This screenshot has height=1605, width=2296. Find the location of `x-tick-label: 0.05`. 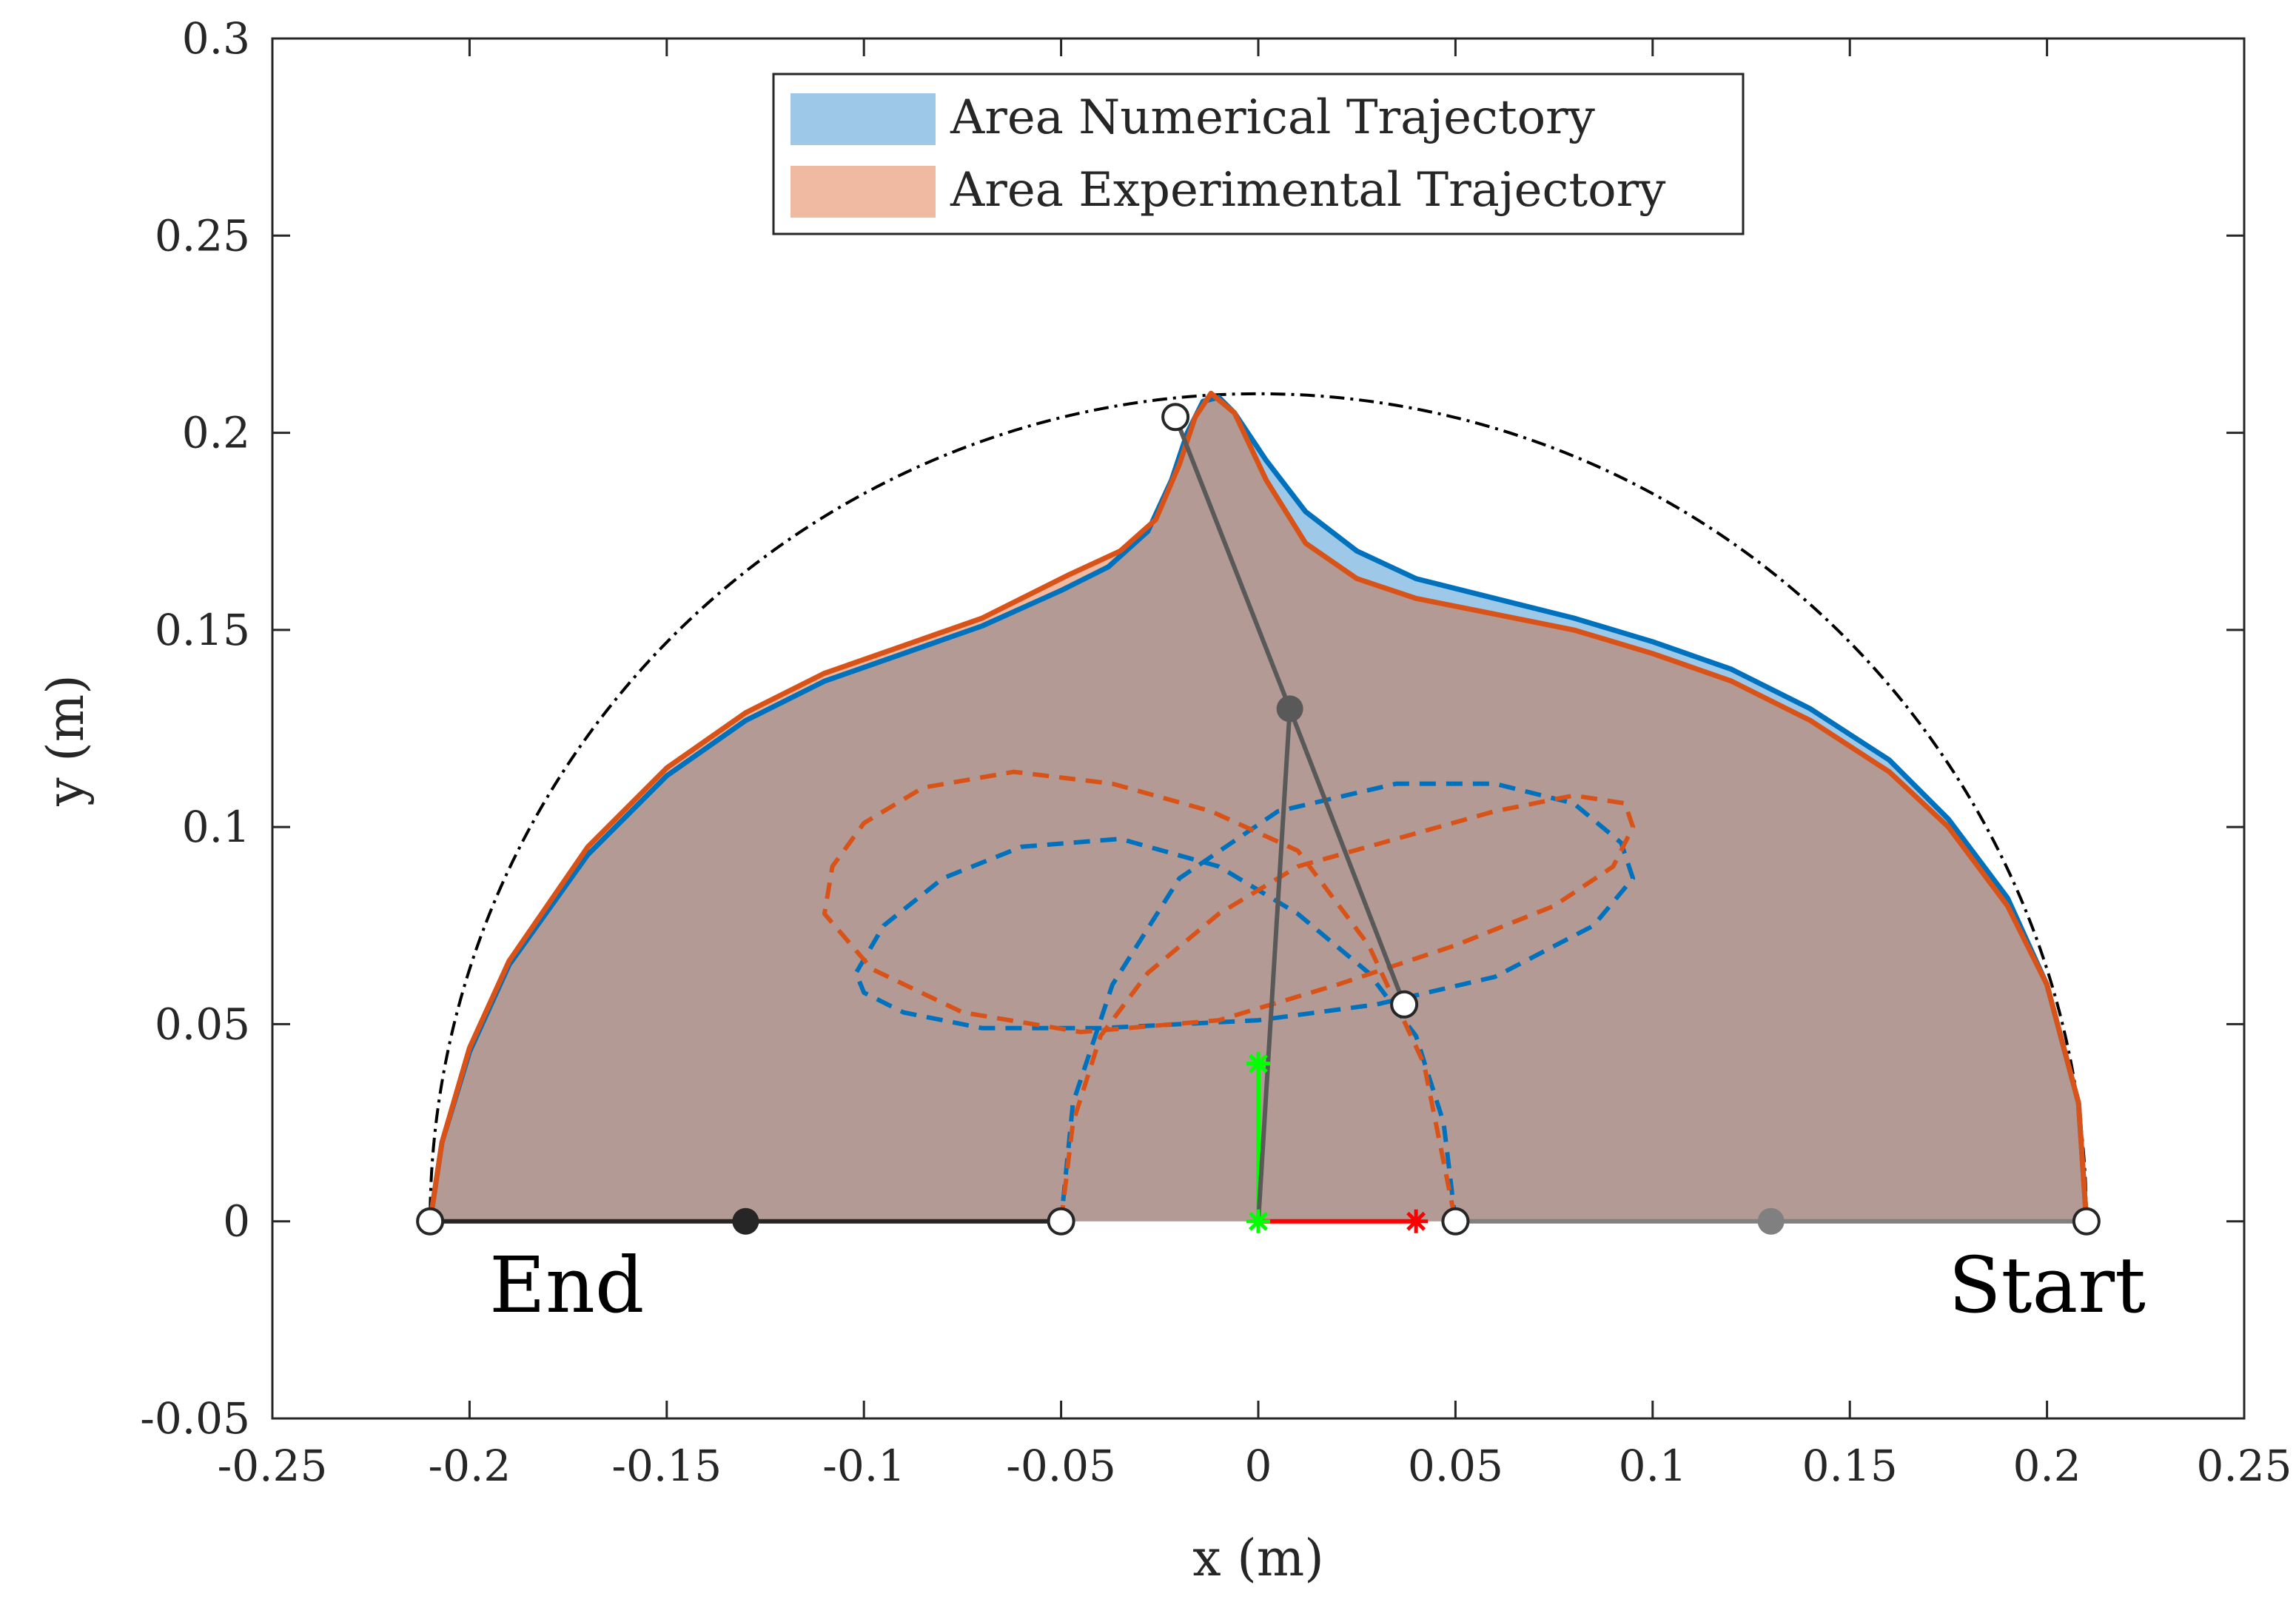

x-tick-label: 0.05 is located at coordinates (1456, 1466).